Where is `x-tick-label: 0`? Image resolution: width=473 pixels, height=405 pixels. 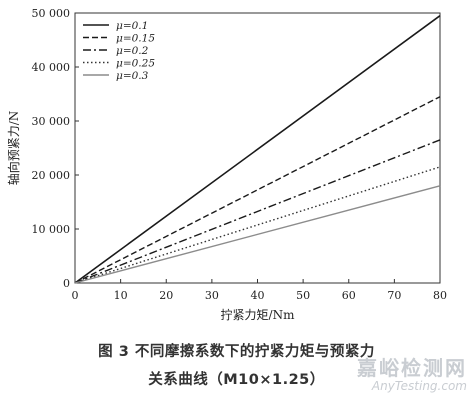 x-tick-label: 0 is located at coordinates (75, 295).